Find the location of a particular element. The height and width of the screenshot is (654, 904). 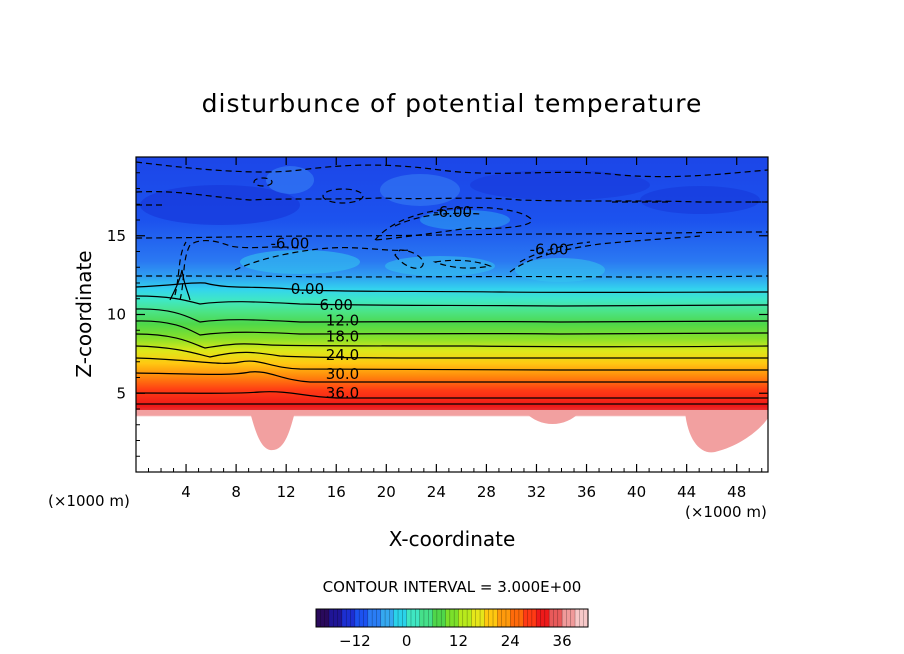

colorbar-frame is located at coordinates (452, 618).